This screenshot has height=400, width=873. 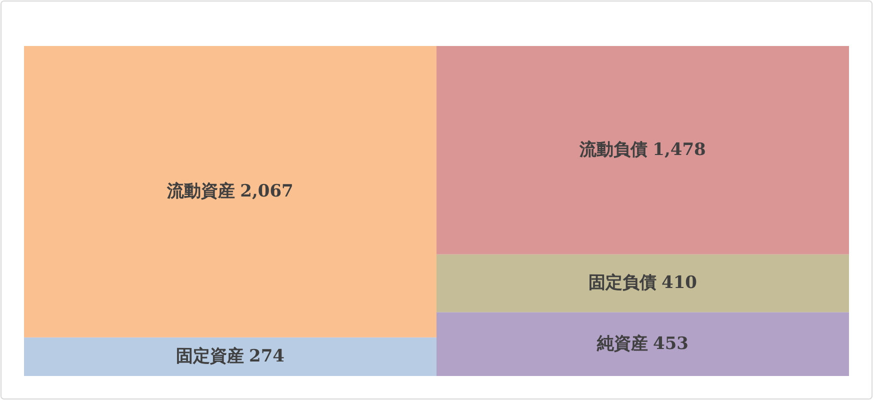 What do you see at coordinates (267, 192) in the screenshot?
I see `data-label: 2,067` at bounding box center [267, 192].